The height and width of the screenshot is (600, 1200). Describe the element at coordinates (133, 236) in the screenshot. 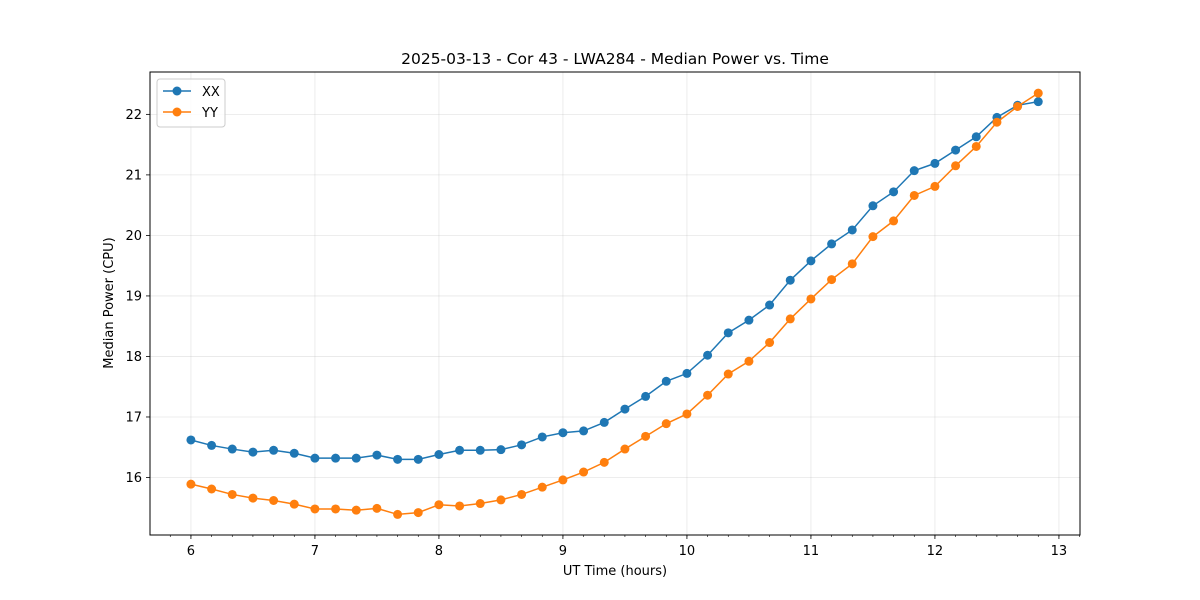

I see `y-tick-label: 20` at that location.